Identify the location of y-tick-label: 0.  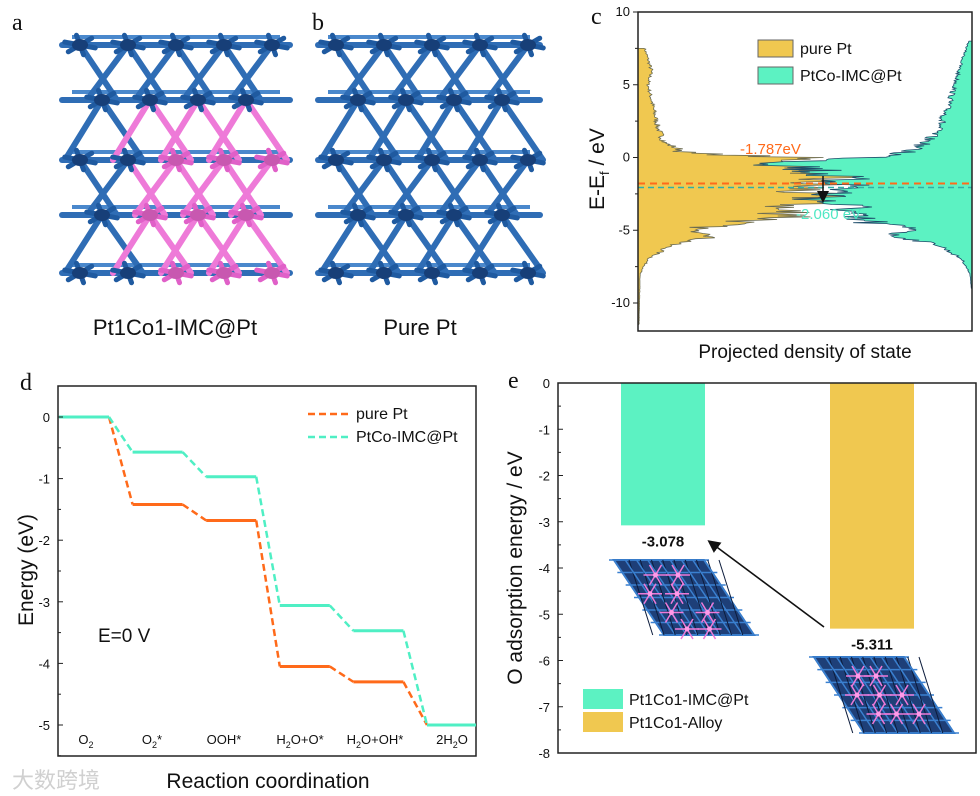
(46, 417).